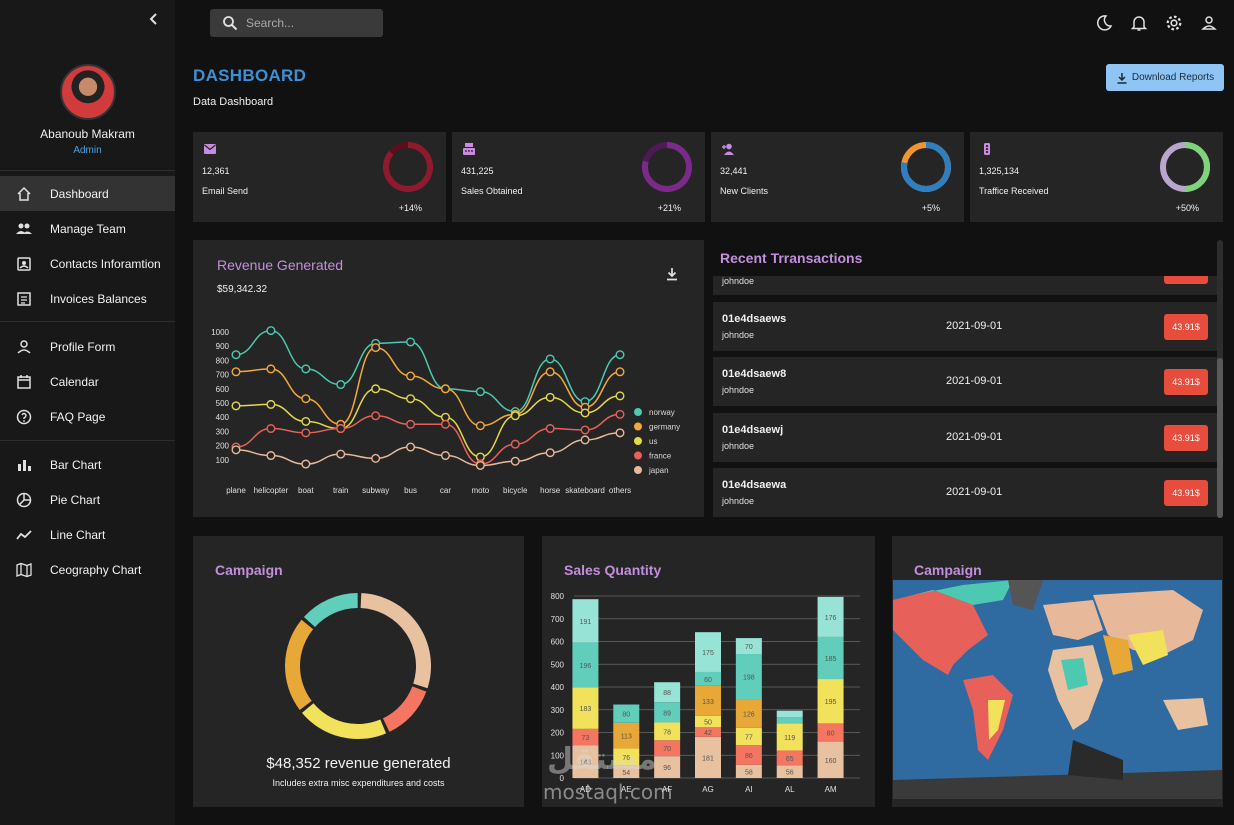  I want to click on bar-data-label: 70, so click(667, 749).